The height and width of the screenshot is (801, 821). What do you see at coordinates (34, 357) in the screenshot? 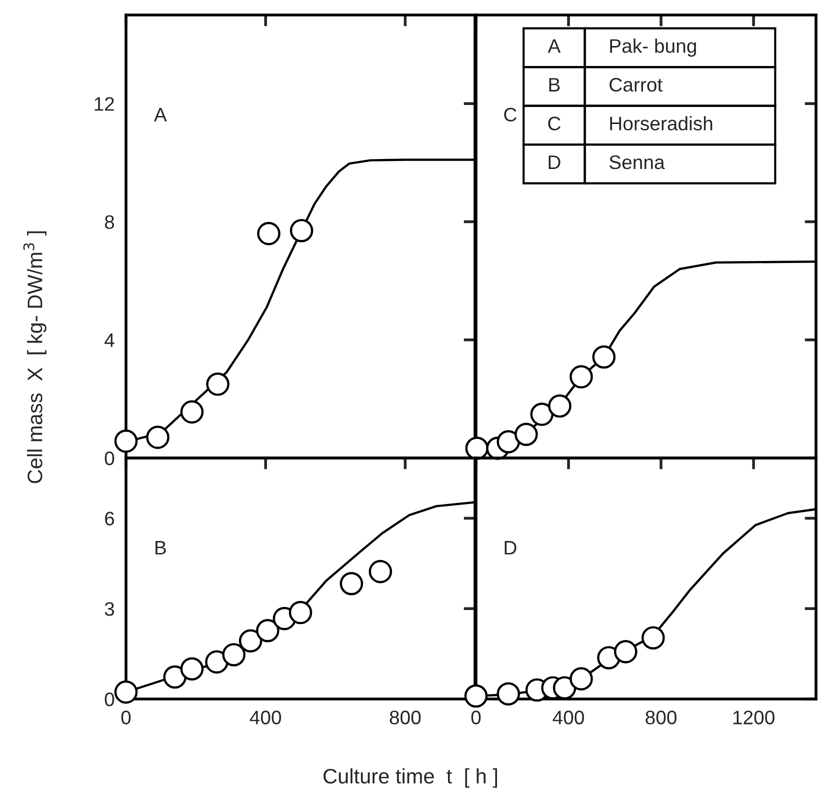
I see `y-axis-title: Cell mass X [ kg- DW/m$^{3}$ ]` at bounding box center [34, 357].